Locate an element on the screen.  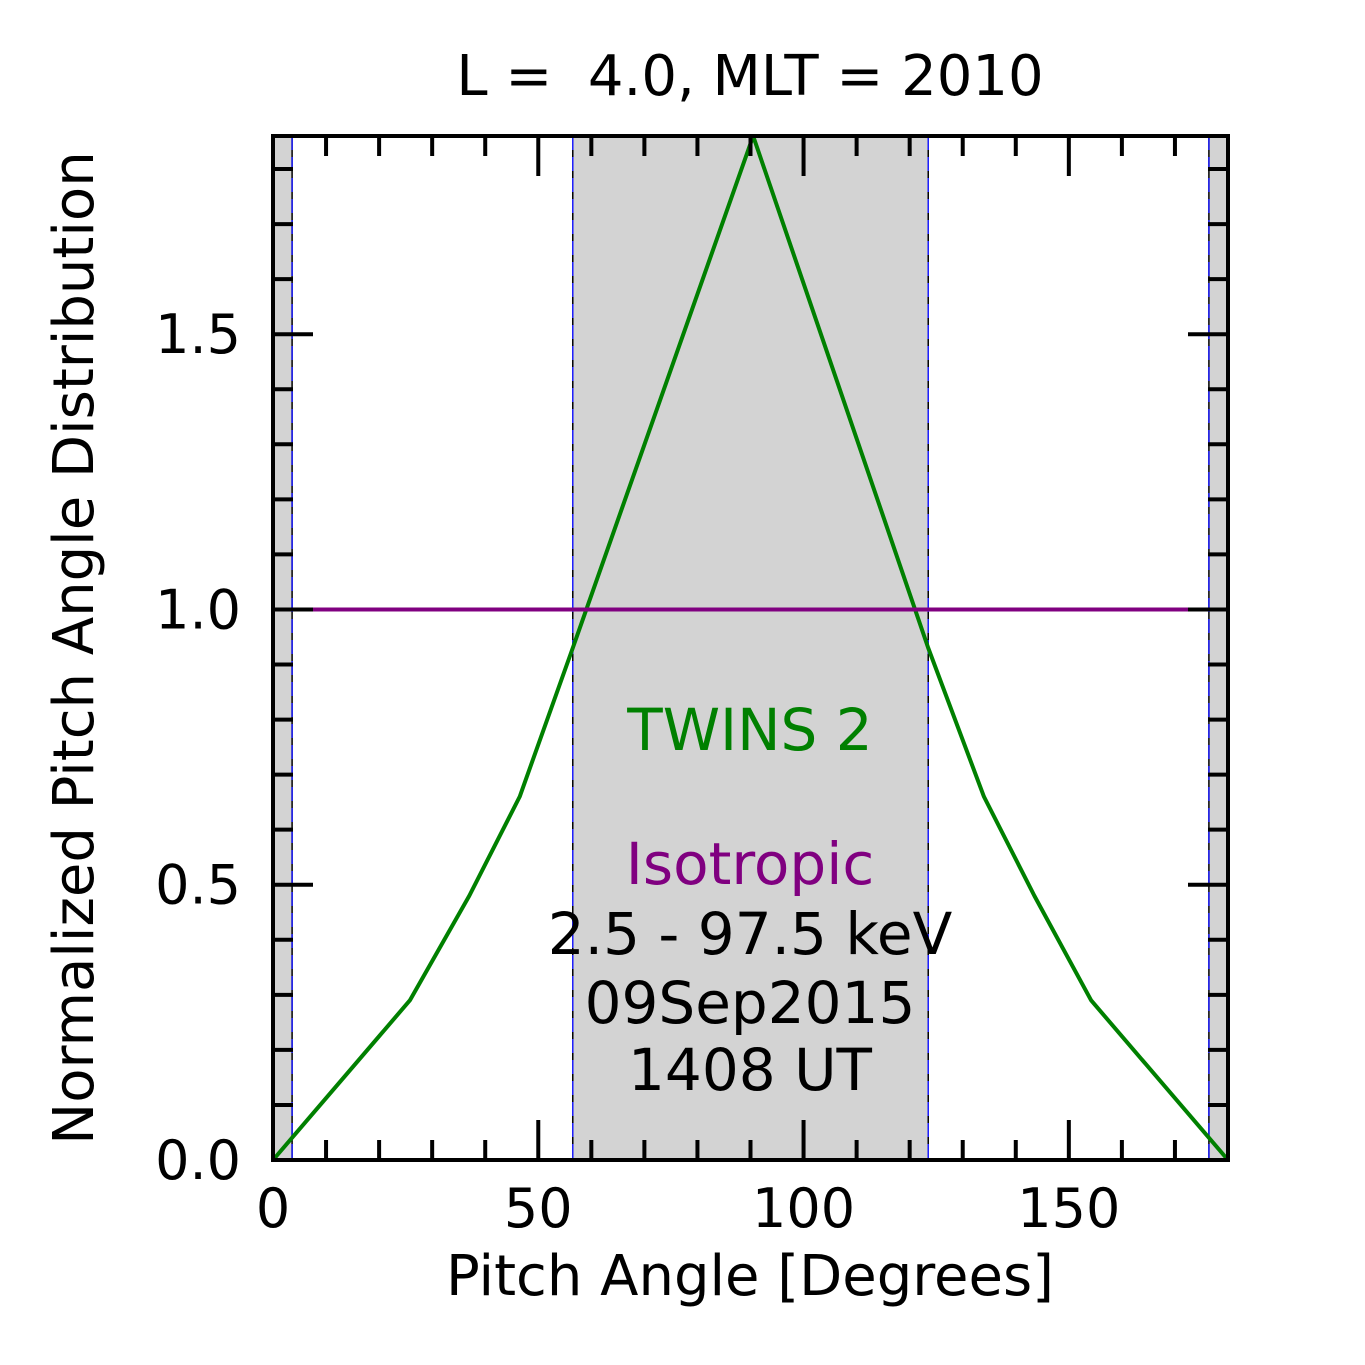
x-axis-label: Pitch Angle [Degrees] is located at coordinates (750, 1276).